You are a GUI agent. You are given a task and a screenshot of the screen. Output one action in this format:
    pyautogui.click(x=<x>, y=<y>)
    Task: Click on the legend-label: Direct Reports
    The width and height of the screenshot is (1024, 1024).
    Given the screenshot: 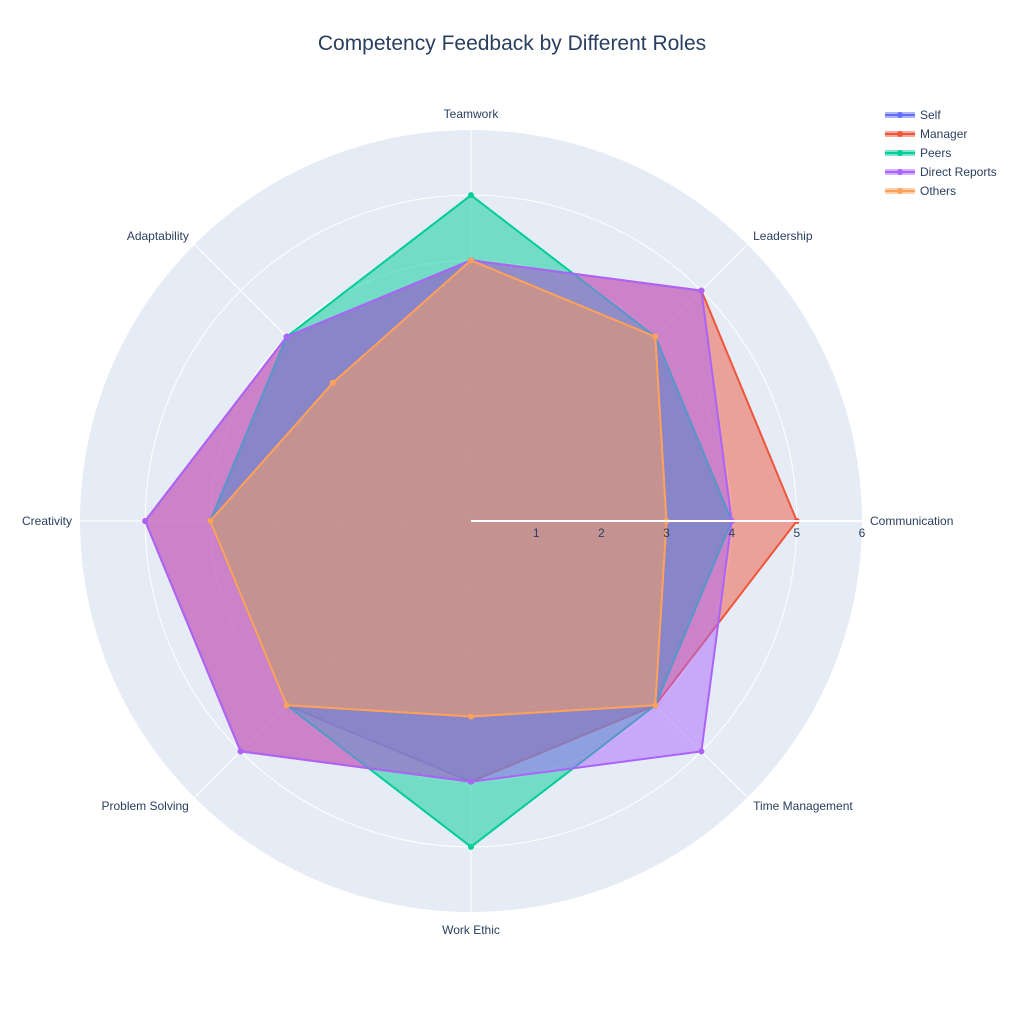 What is the action you would take?
    pyautogui.click(x=958, y=172)
    